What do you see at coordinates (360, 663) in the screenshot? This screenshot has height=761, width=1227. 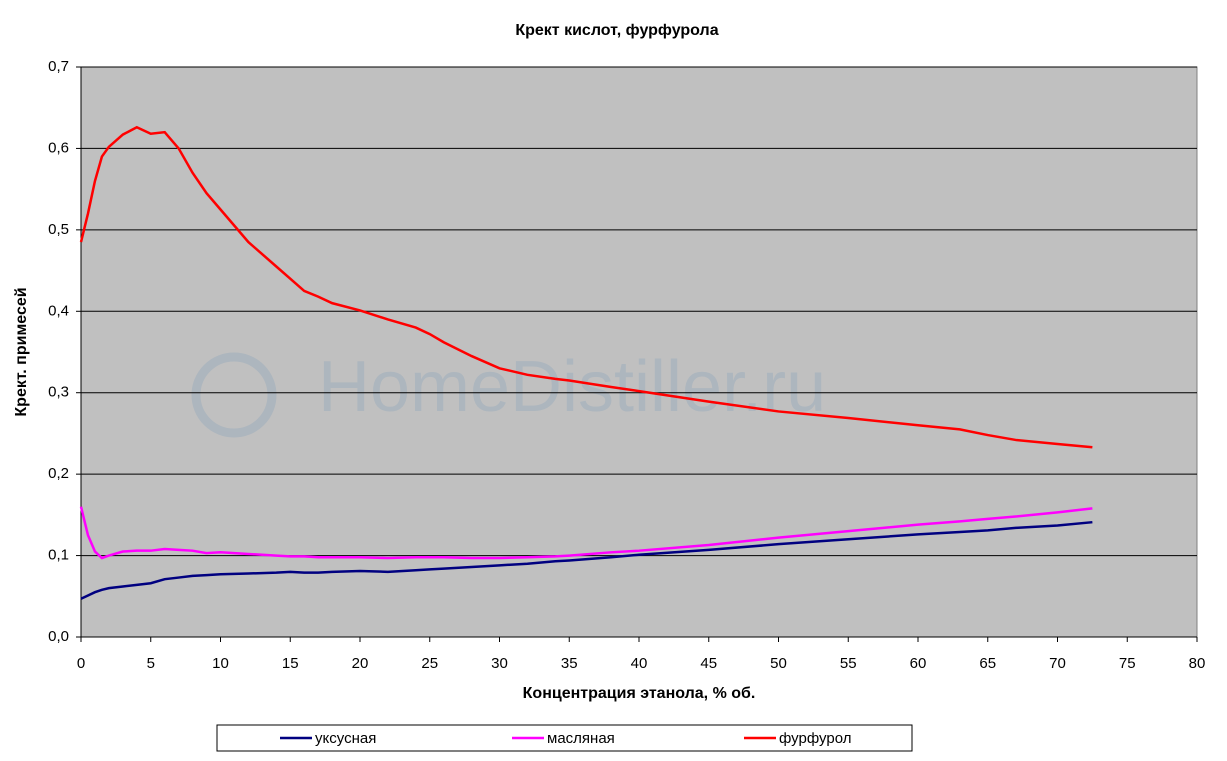 I see `x-tick-label: 20` at bounding box center [360, 663].